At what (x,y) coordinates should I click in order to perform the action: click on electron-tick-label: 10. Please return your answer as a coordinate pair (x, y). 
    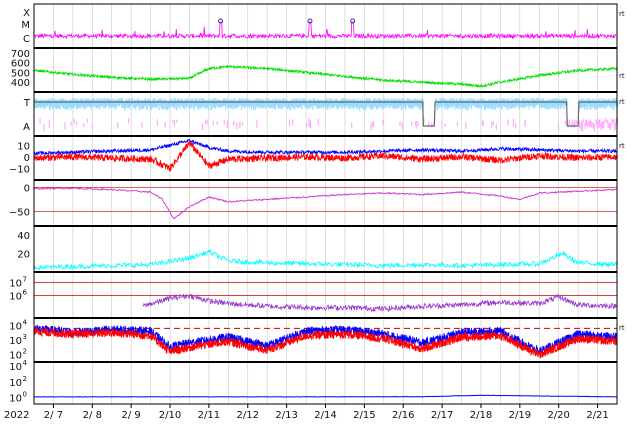
    Looking at the image, I should click on (15, 356).